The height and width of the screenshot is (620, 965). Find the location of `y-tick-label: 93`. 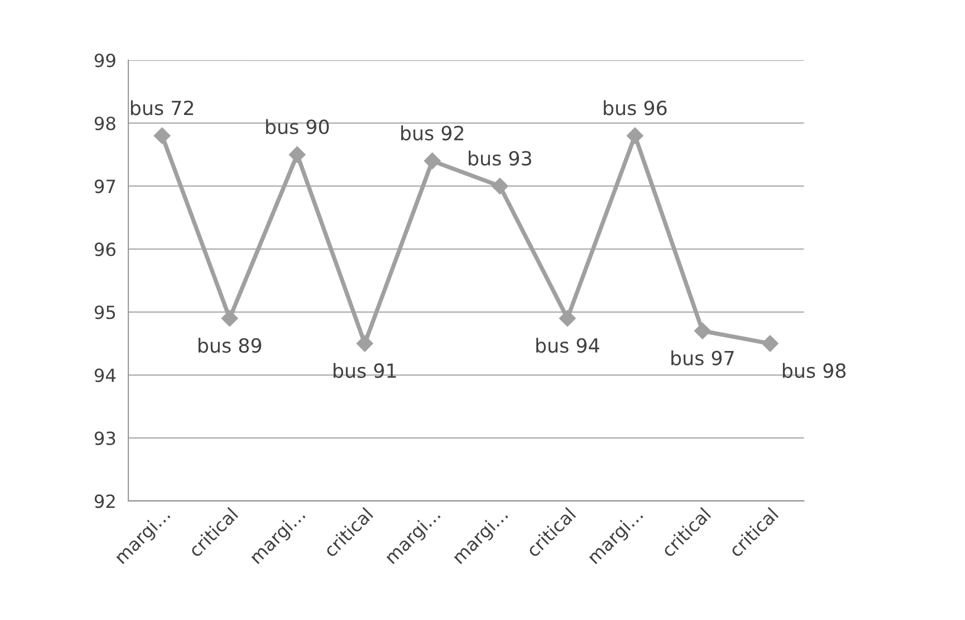

y-tick-label: 93 is located at coordinates (105, 438).